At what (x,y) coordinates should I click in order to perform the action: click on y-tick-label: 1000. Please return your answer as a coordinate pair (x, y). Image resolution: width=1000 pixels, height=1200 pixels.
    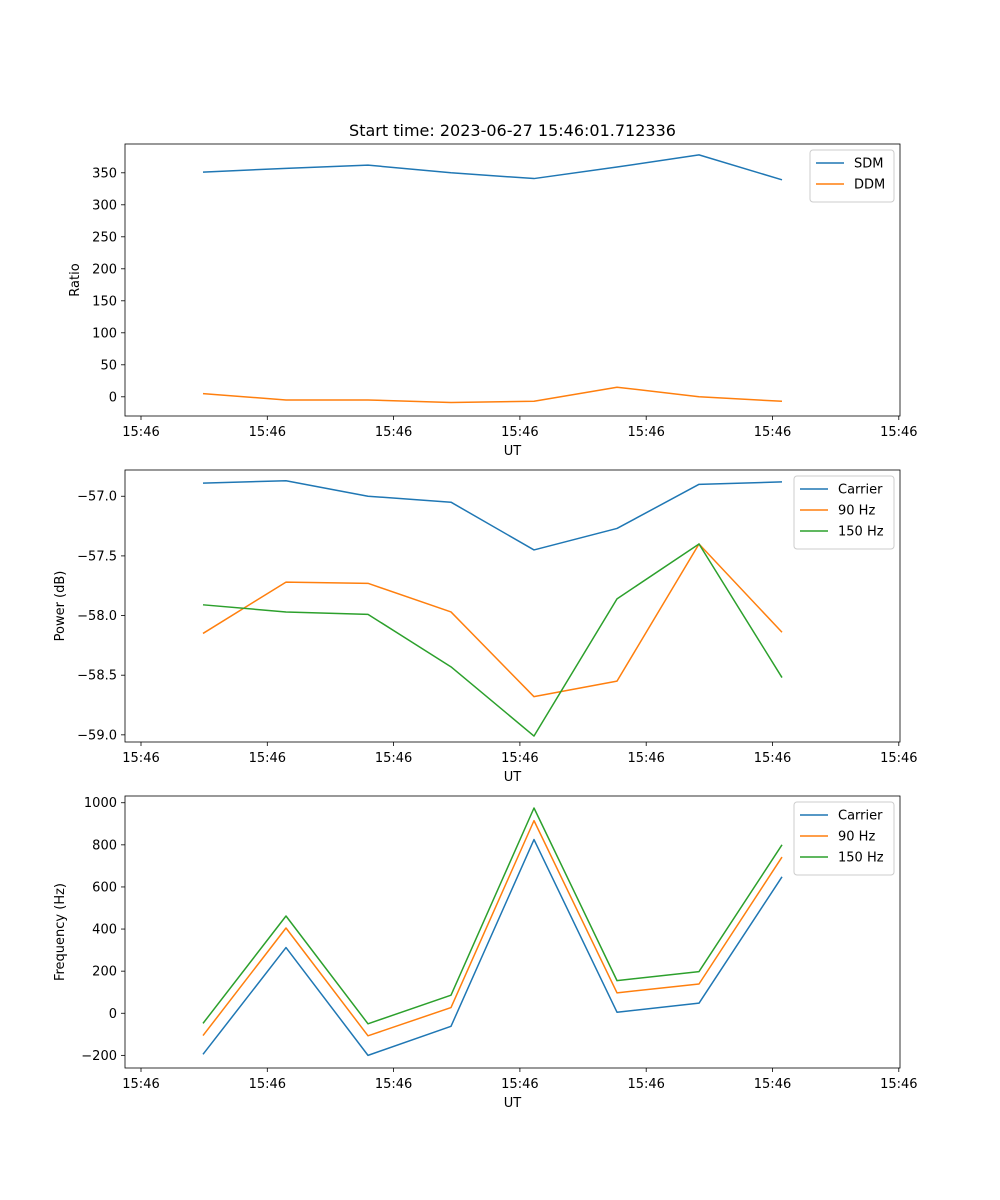
    Looking at the image, I should click on (100, 803).